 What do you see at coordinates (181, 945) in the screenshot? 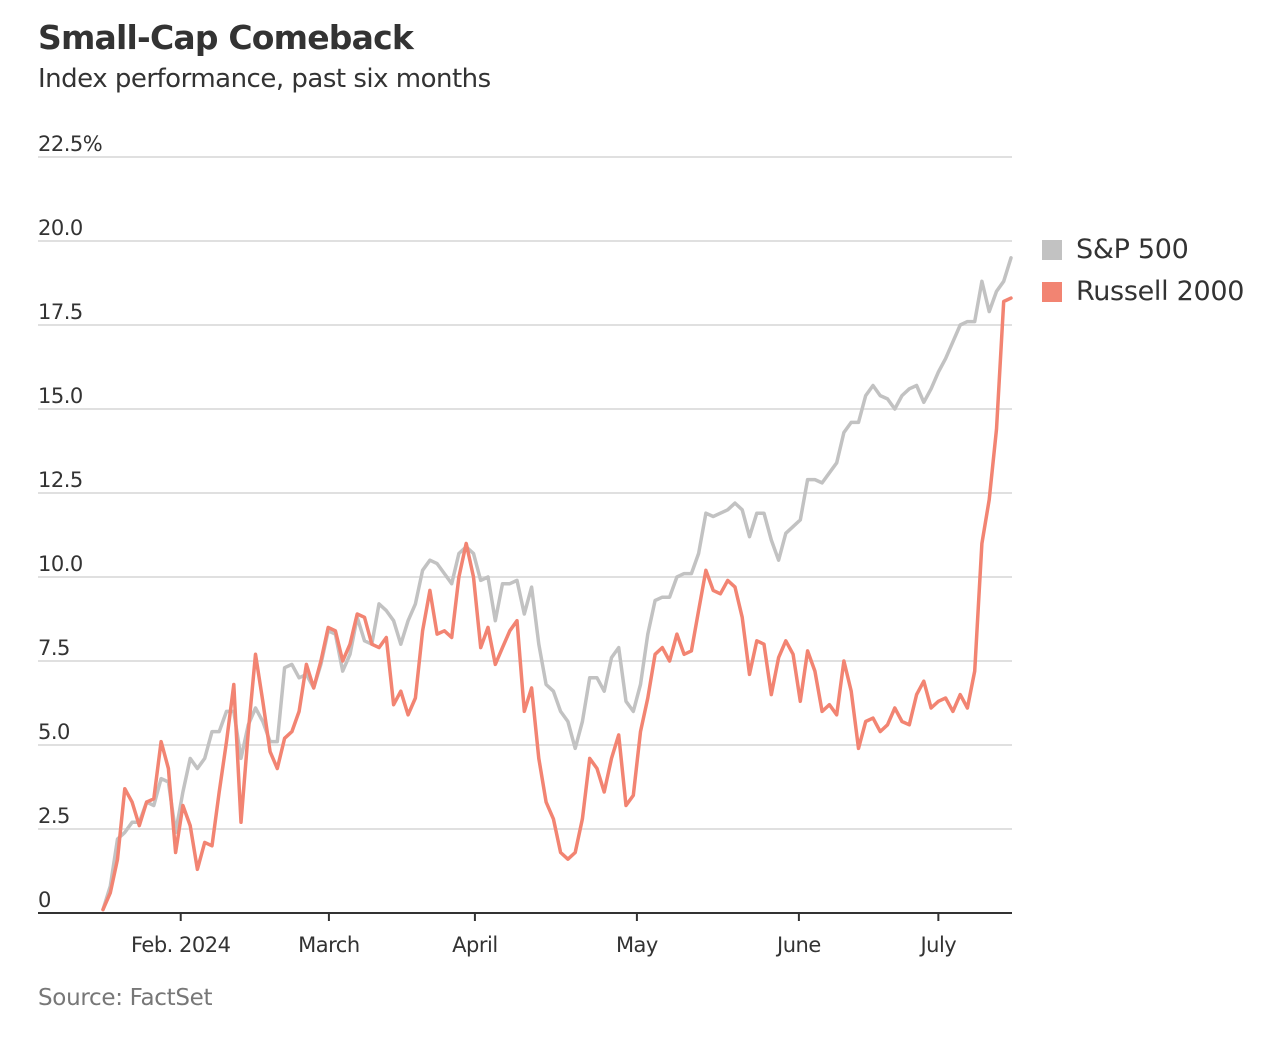
I see `x-tick-label: Feb. 2024` at bounding box center [181, 945].